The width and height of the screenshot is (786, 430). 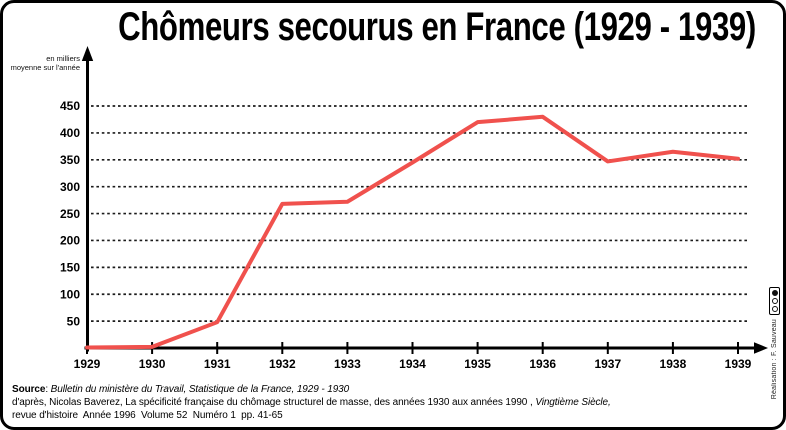 I want to click on y-tick-label: 150, so click(x=70, y=268).